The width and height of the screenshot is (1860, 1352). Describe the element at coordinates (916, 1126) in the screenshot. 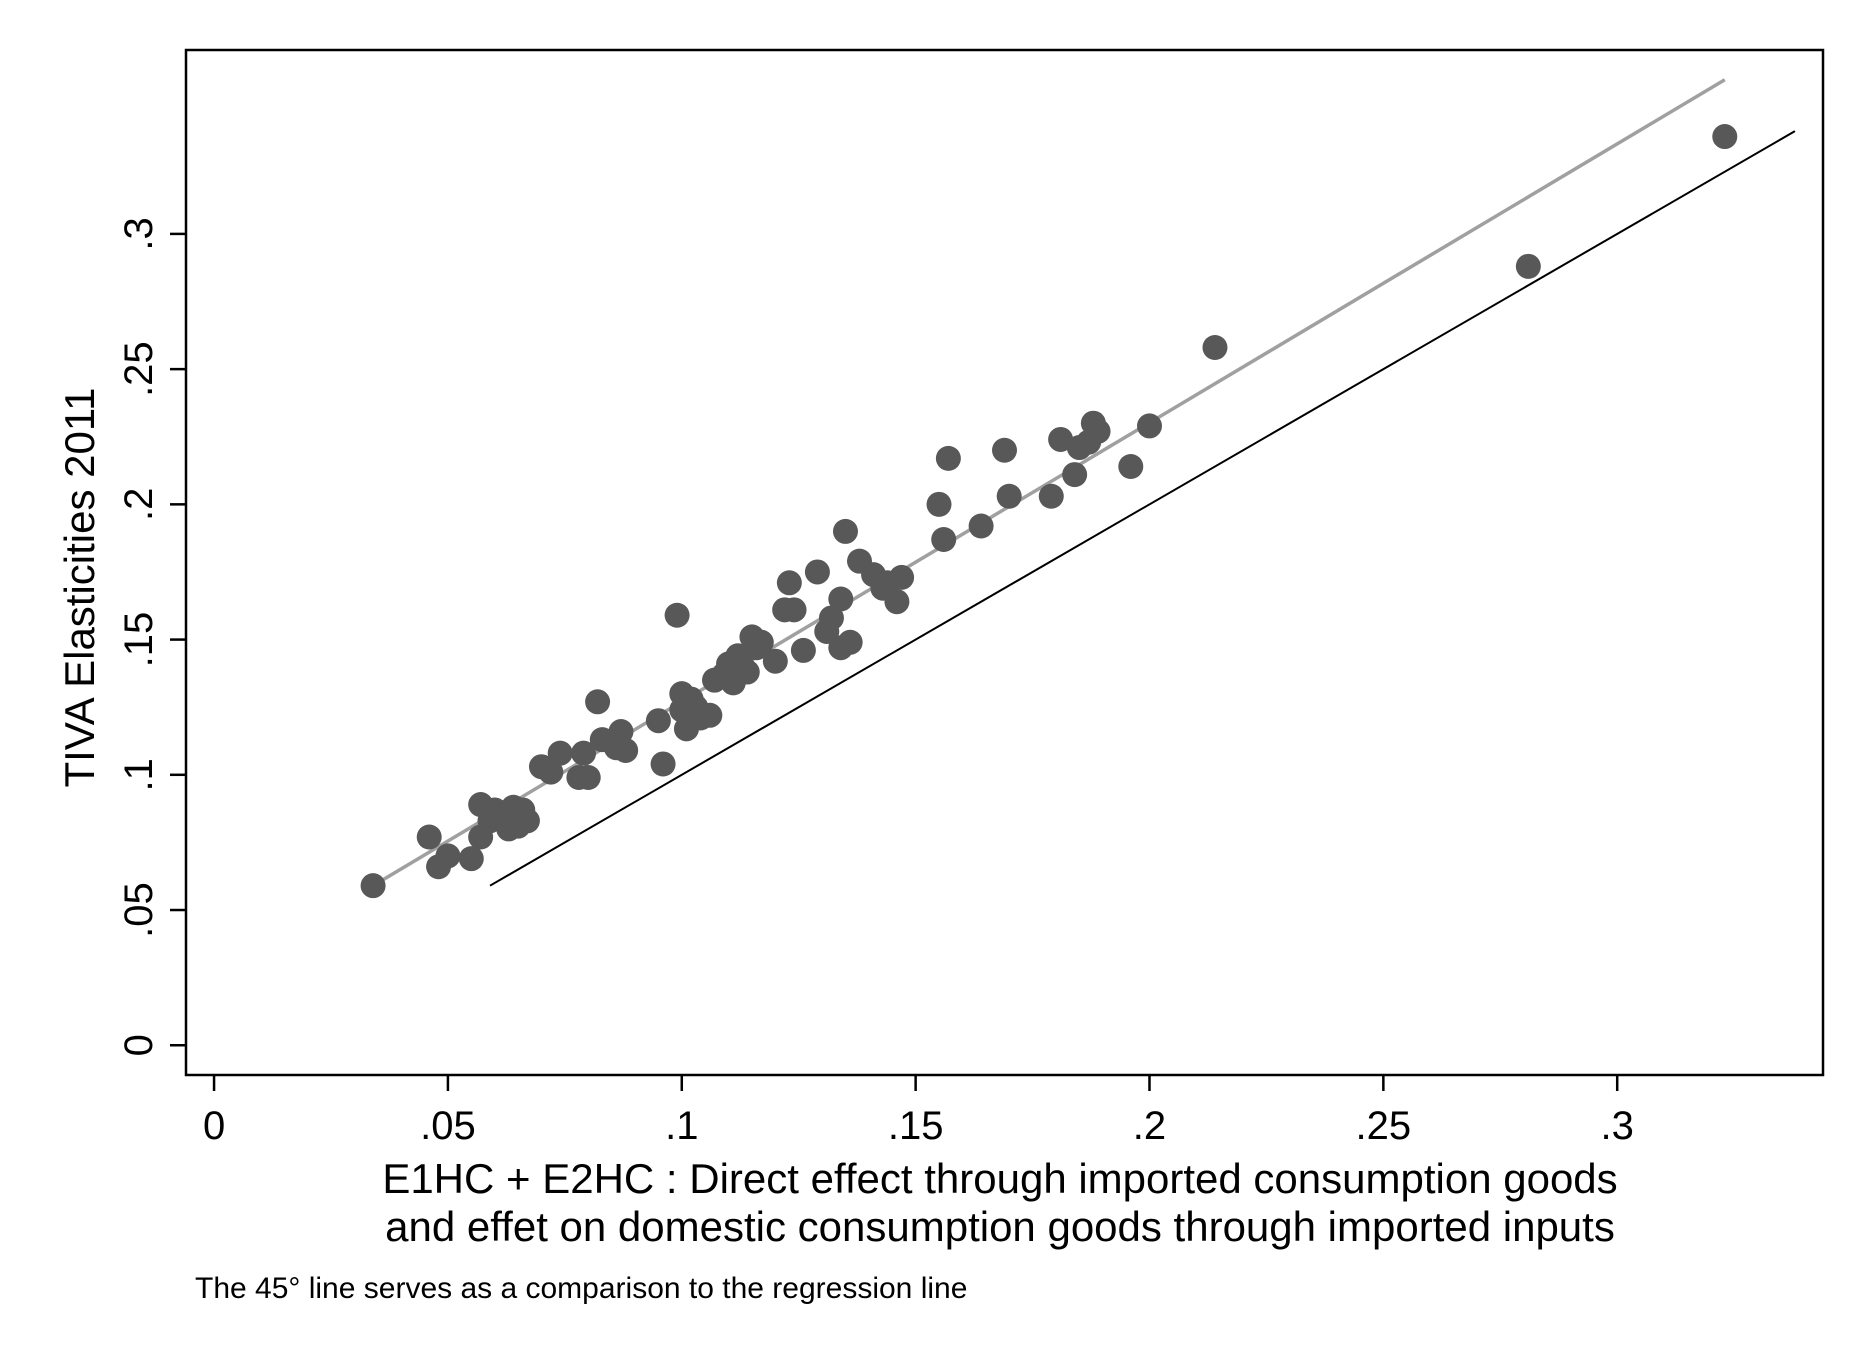

I see `x-tick-label: .15` at that location.